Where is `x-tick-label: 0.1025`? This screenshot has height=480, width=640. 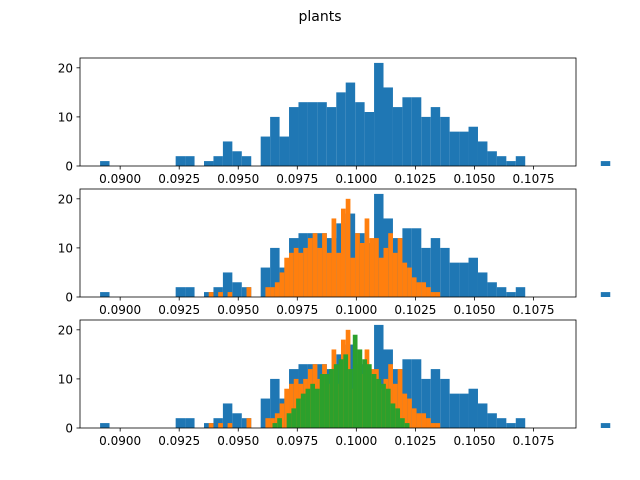 x-tick-label: 0.1025 is located at coordinates (415, 310).